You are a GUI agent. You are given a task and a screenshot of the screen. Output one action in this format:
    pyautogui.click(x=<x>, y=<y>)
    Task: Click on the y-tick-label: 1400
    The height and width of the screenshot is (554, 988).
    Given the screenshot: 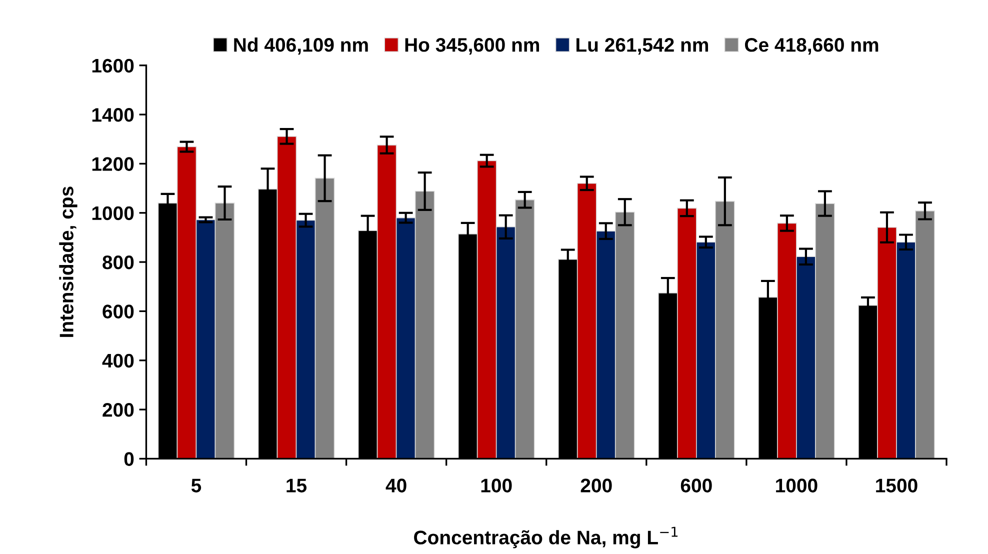 What is the action you would take?
    pyautogui.click(x=113, y=115)
    